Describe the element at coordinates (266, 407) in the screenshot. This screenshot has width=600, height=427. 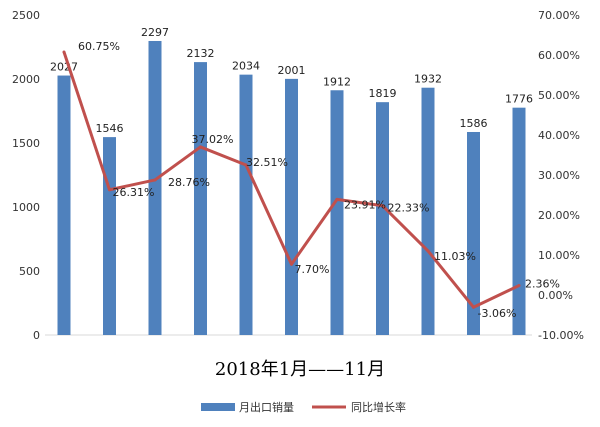
I see `legend-bar-label: 月出口销量` at that location.